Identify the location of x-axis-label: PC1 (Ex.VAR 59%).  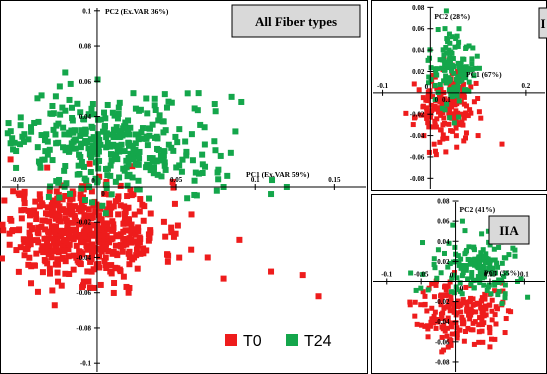
(278, 174).